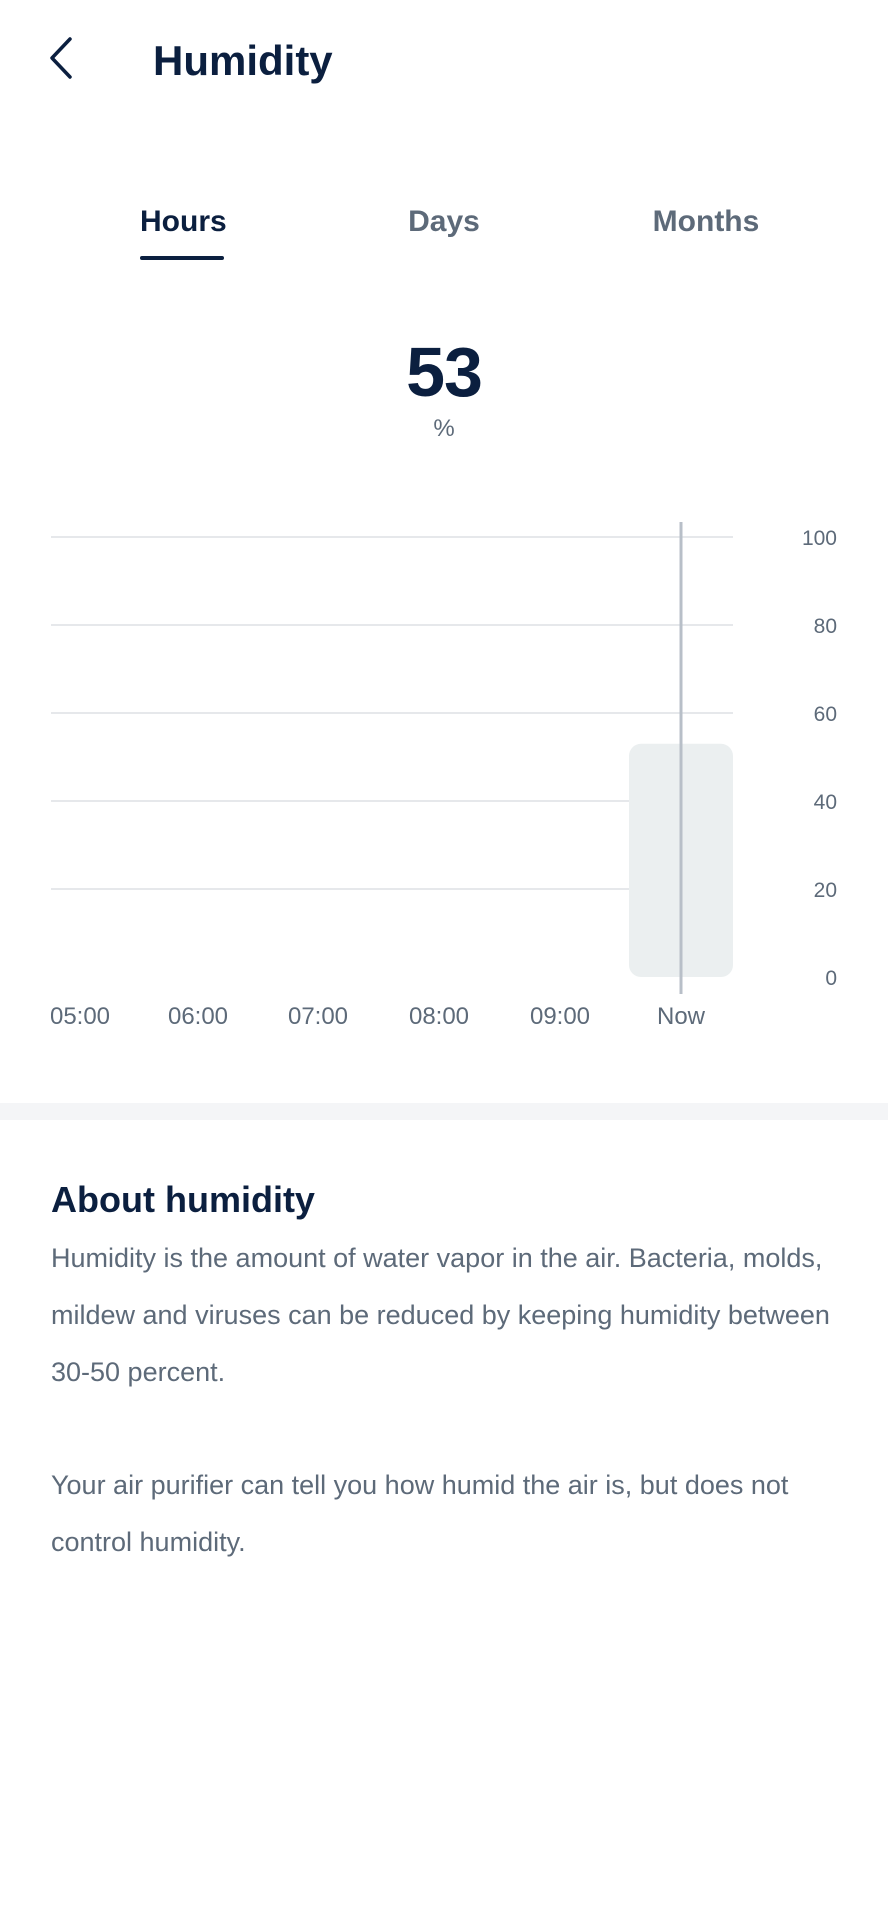 The width and height of the screenshot is (888, 1920). I want to click on y-tick-label: 40, so click(825, 802).